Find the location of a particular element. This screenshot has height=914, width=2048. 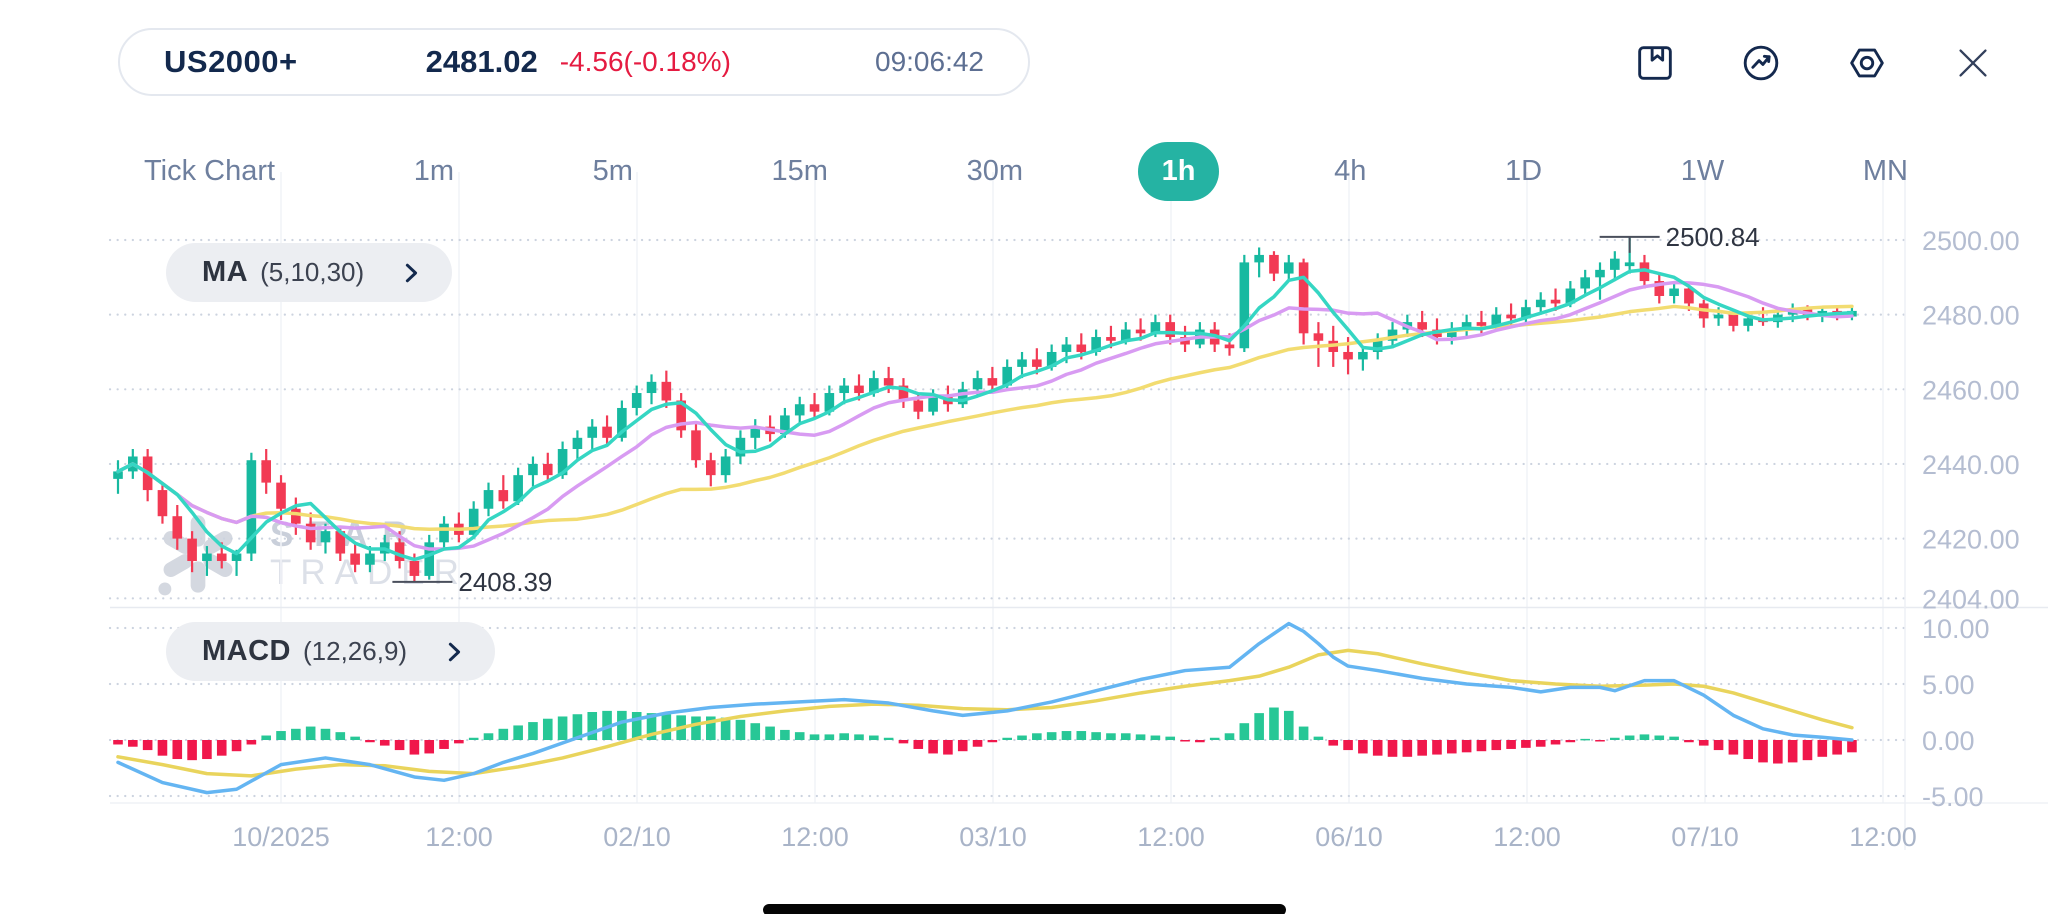

timeframe-tab-5m: 5m is located at coordinates (612, 170).